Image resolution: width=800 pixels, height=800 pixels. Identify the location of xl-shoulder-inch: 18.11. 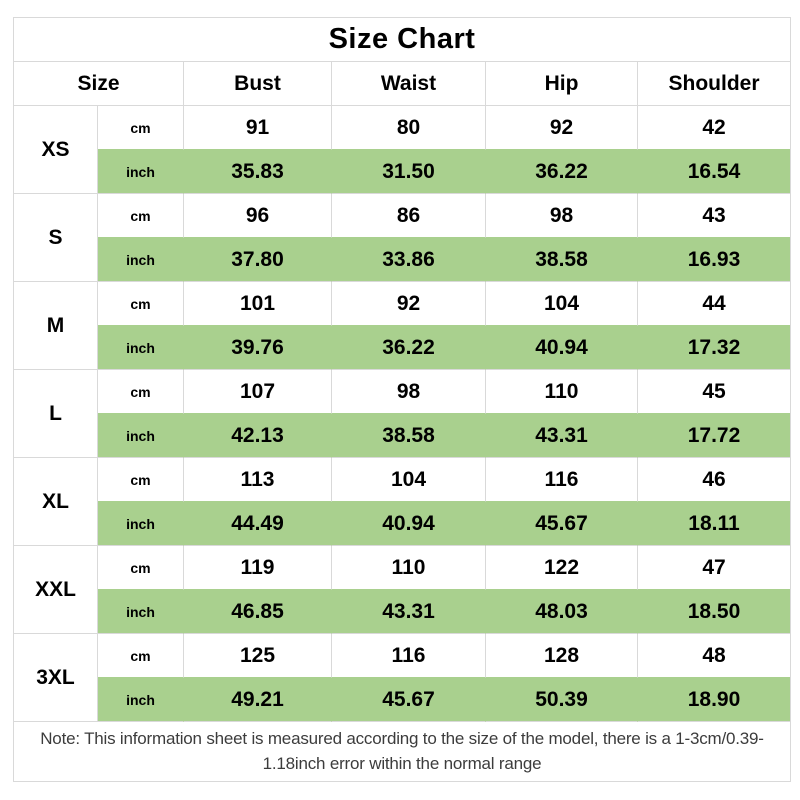
(714, 524).